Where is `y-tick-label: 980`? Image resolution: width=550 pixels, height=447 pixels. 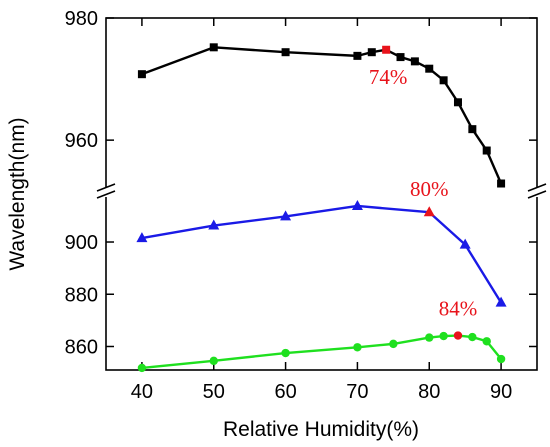
y-tick-label: 980 is located at coordinates (81, 19).